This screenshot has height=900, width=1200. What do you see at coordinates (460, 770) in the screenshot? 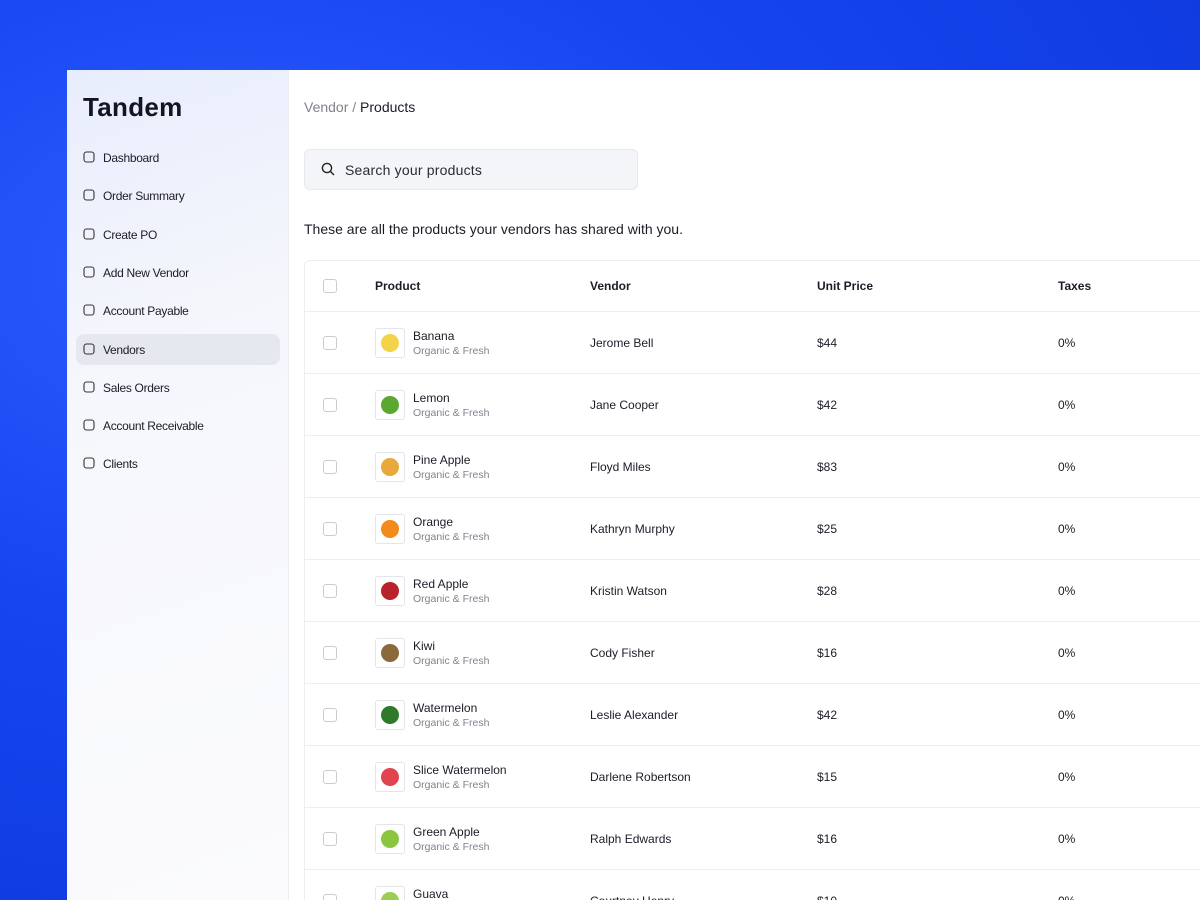
I see `product-name: Slice Watermelon` at bounding box center [460, 770].